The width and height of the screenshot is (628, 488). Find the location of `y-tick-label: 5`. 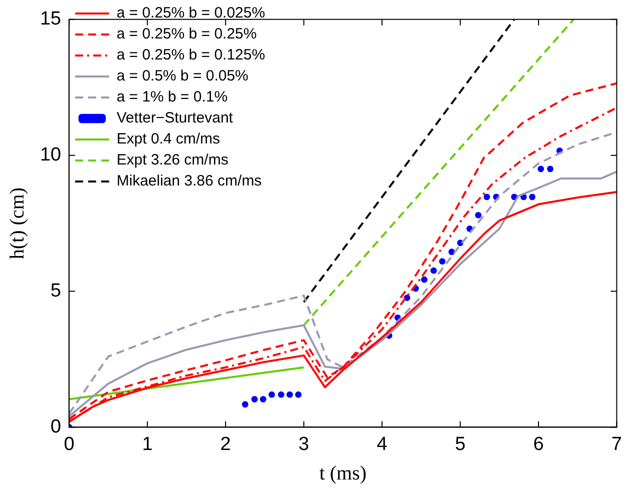

y-tick-label: 5 is located at coordinates (56, 291).